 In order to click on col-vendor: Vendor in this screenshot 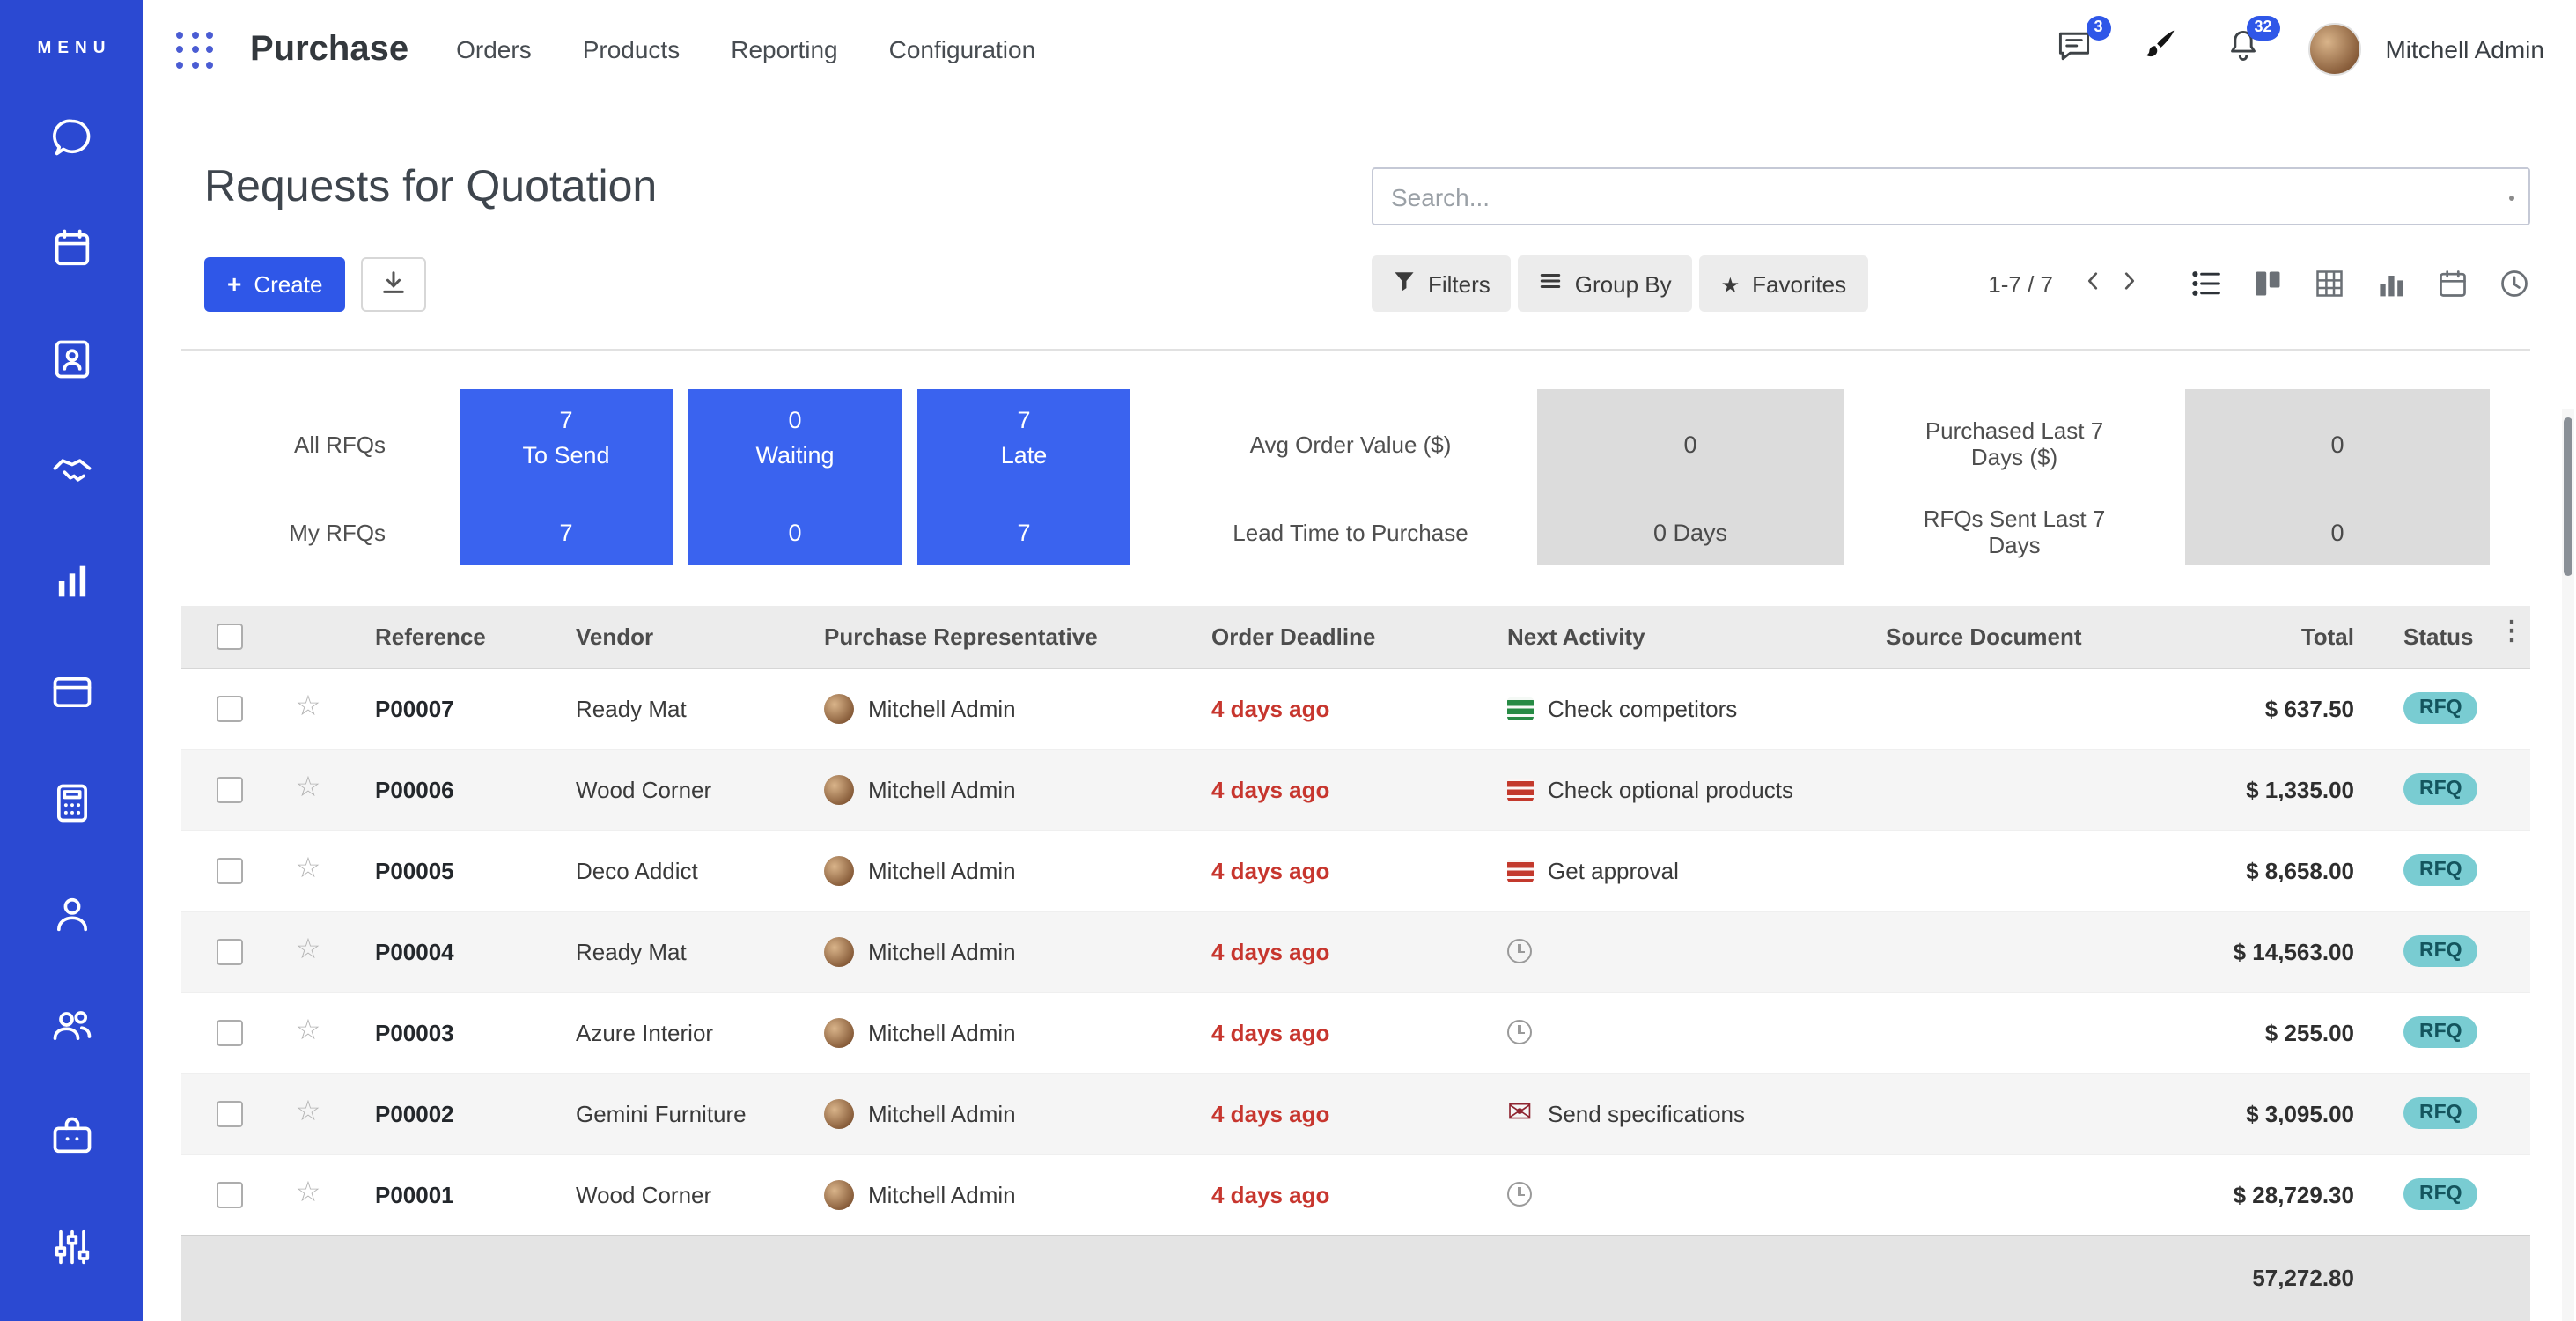, I will do `click(665, 637)`.